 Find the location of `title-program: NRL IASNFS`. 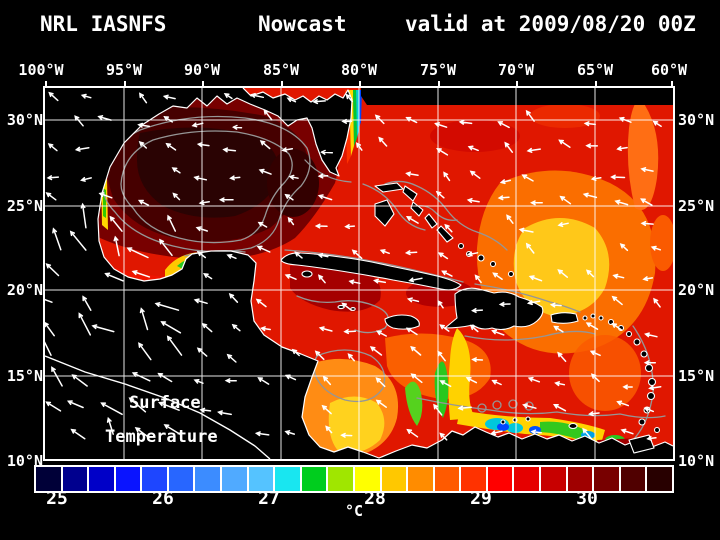

title-program: NRL IASNFS is located at coordinates (103, 24).